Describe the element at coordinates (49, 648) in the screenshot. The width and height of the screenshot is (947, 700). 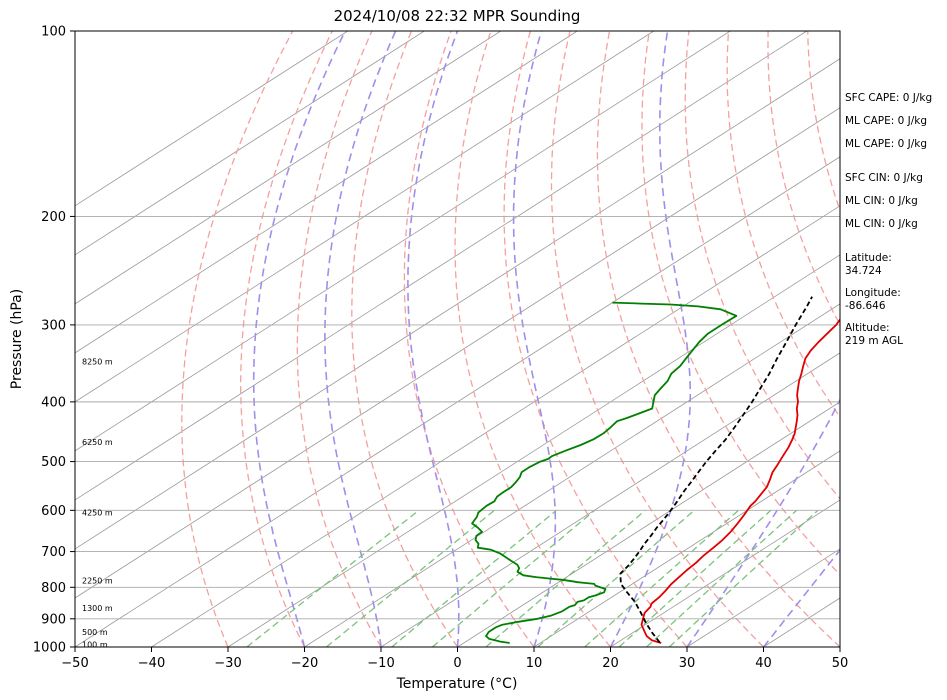
I see `y-tick-label: 1000` at that location.